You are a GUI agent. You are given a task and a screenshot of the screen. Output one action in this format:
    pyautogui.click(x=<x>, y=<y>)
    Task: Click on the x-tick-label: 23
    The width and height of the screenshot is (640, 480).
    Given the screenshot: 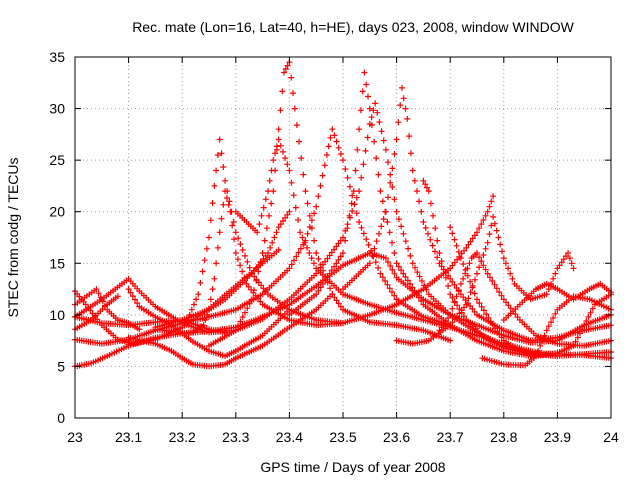 What is the action you would take?
    pyautogui.click(x=75, y=437)
    